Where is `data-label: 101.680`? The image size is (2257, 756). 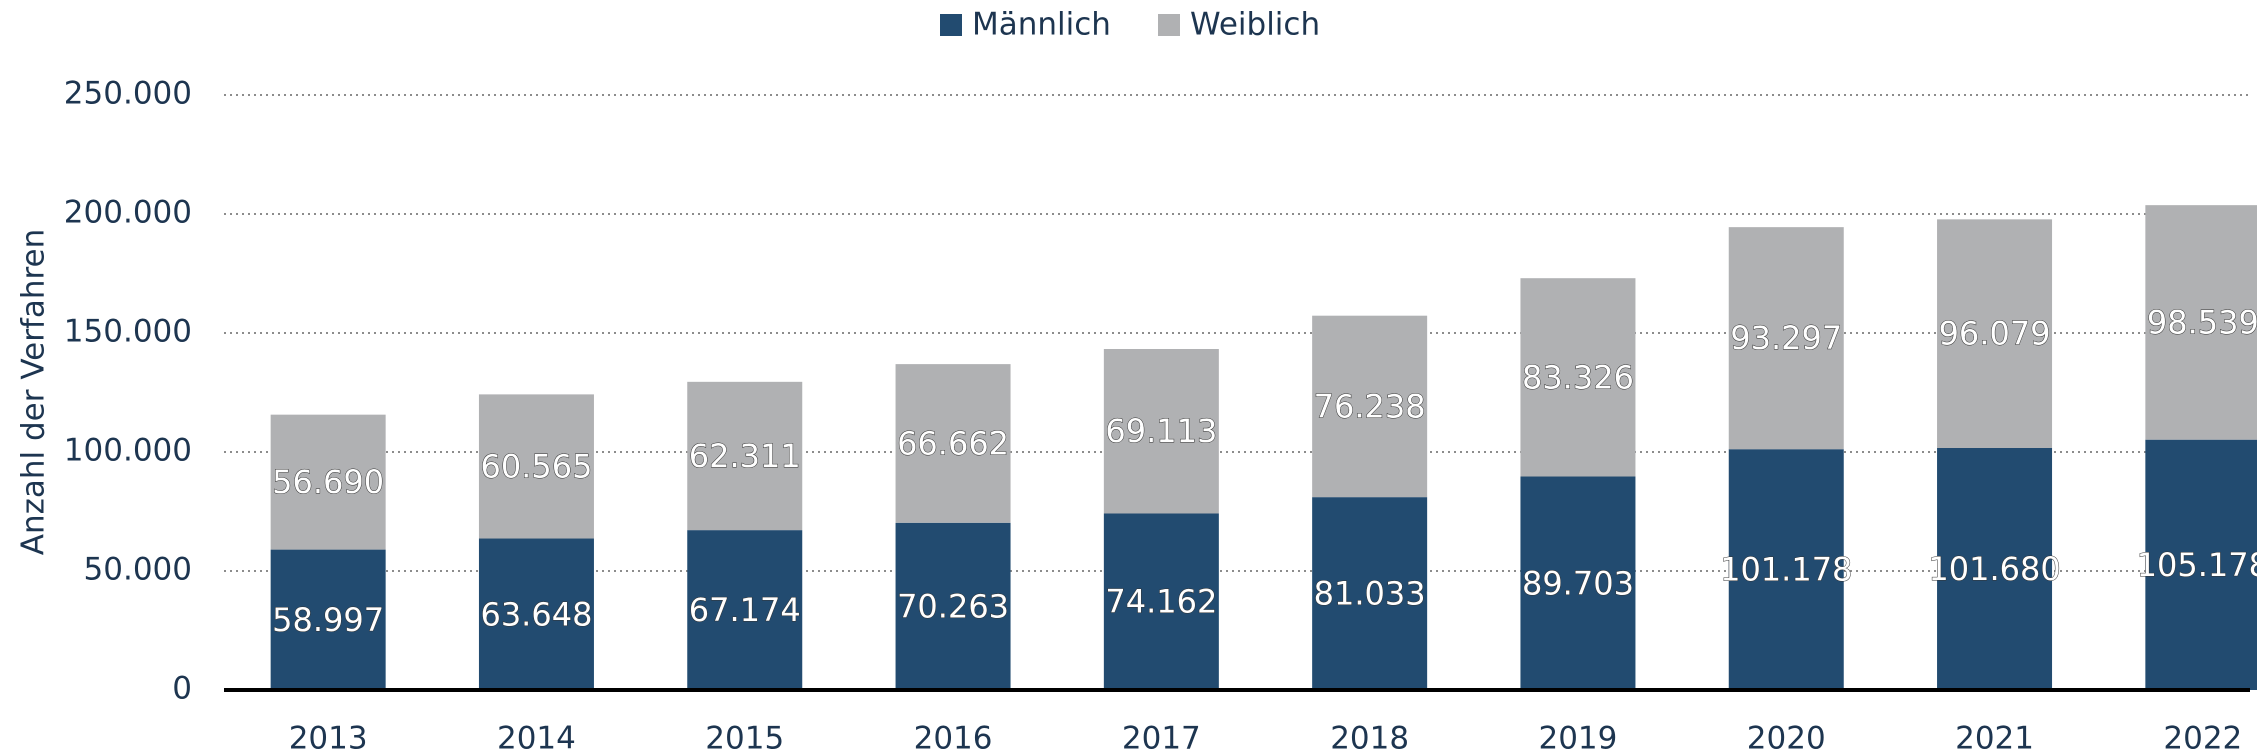
data-label: 101.680 is located at coordinates (1994, 569).